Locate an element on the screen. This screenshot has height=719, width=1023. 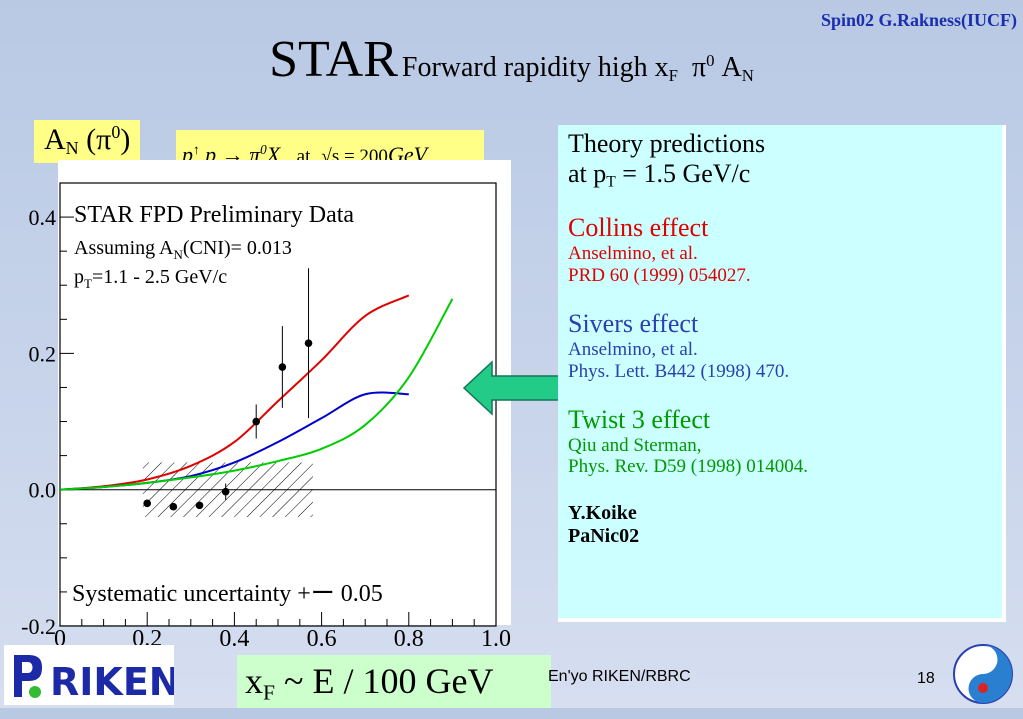
systematic-uncertainty-label: Systematic uncertainty +ー 0.05 is located at coordinates (227, 594).